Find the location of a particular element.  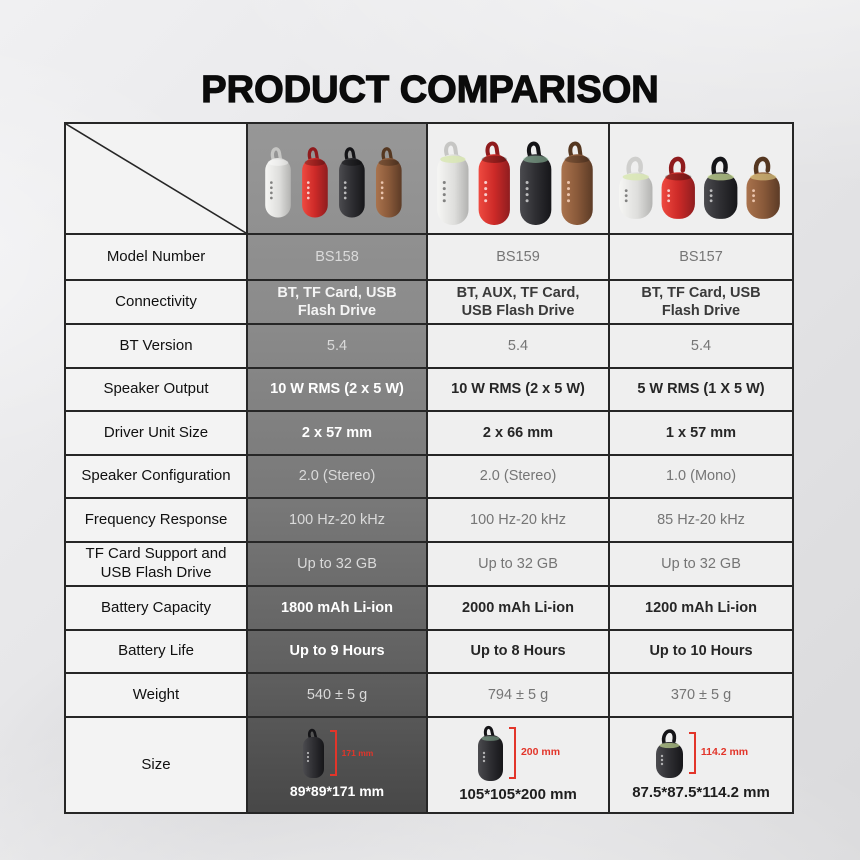

bs158-weight: 540 ± 5 g is located at coordinates (338, 696).